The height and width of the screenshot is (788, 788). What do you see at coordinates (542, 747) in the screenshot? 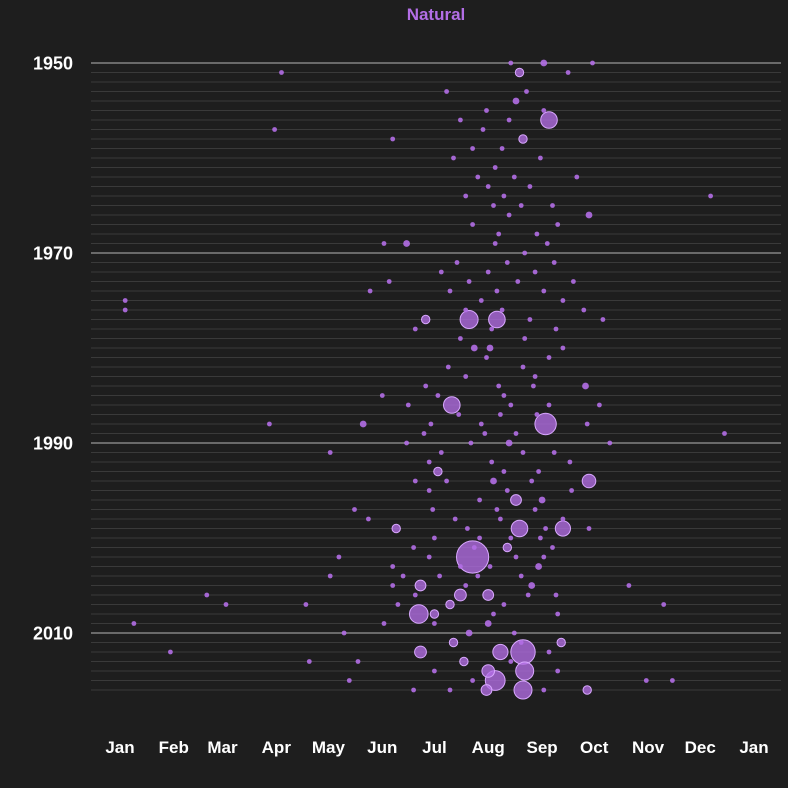
I see `x-tick-label: Sep` at bounding box center [542, 747].